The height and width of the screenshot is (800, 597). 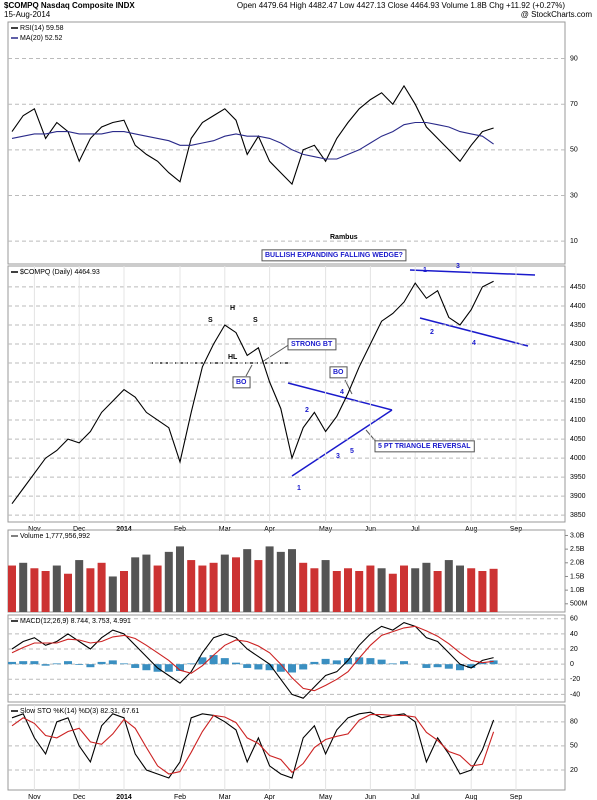 I want to click on y-tick-label: -20, so click(x=575, y=679).